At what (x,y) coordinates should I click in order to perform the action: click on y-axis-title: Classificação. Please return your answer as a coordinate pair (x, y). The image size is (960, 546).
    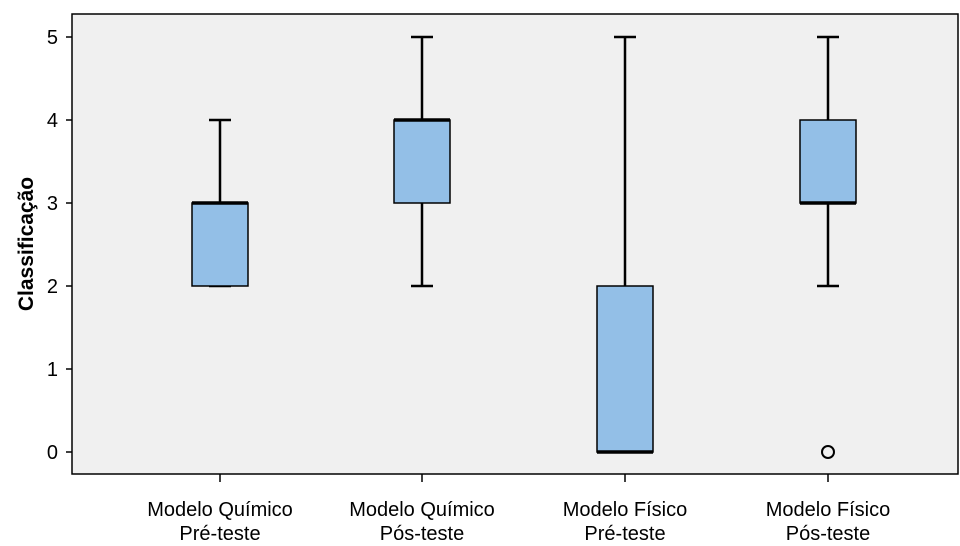
    Looking at the image, I should click on (26, 244).